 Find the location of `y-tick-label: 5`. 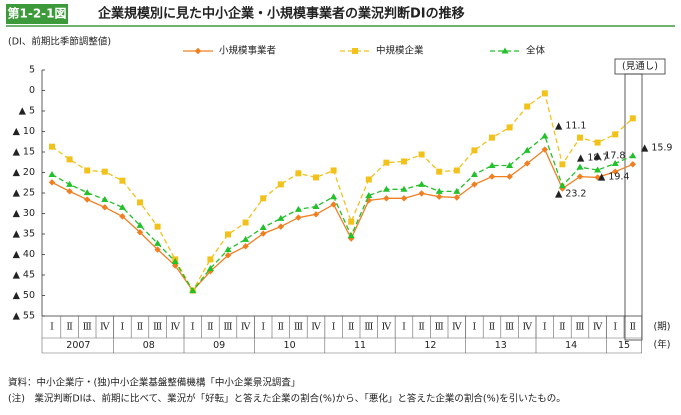

y-tick-label: 5 is located at coordinates (32, 70).